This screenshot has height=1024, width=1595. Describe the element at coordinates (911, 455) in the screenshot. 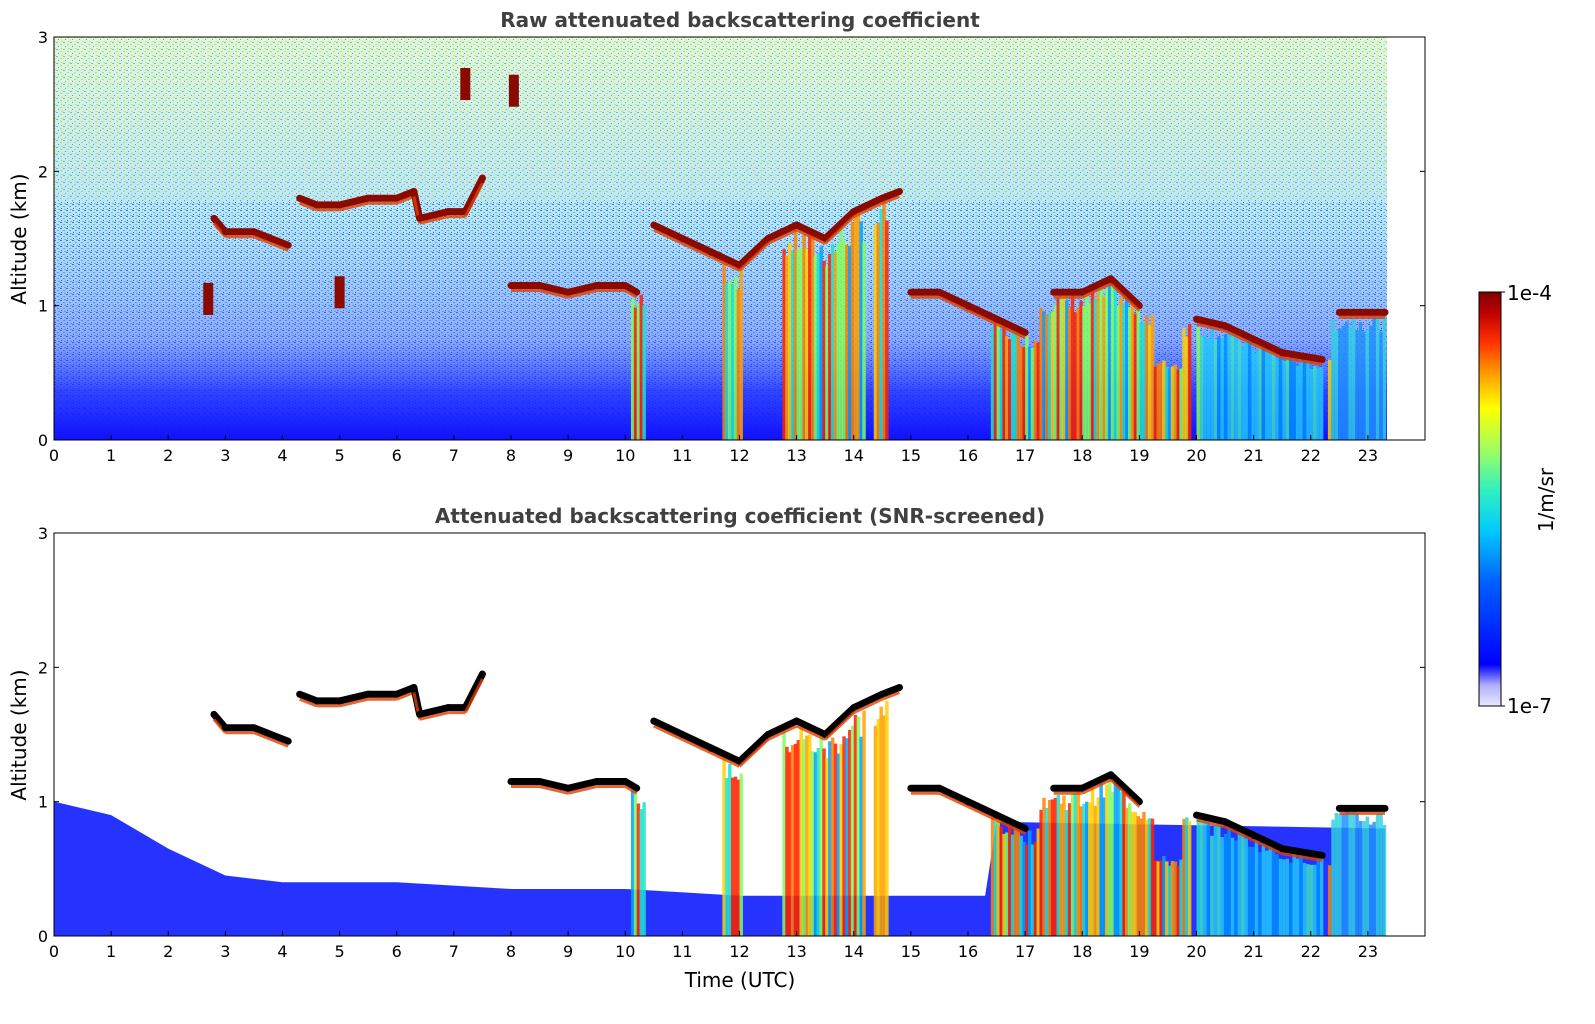

I see `raw-x-tick-label: 15` at that location.